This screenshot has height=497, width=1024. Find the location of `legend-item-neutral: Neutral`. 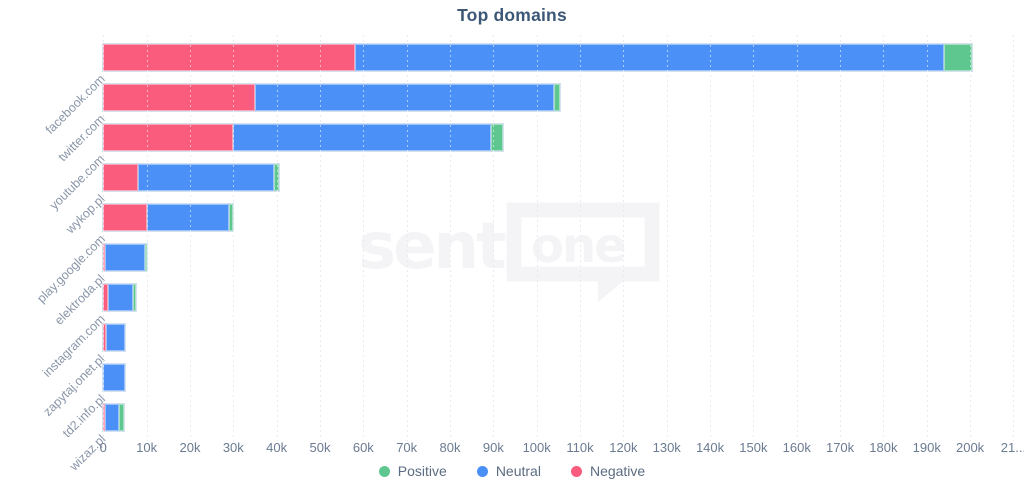

legend-item-neutral: Neutral is located at coordinates (508, 471).